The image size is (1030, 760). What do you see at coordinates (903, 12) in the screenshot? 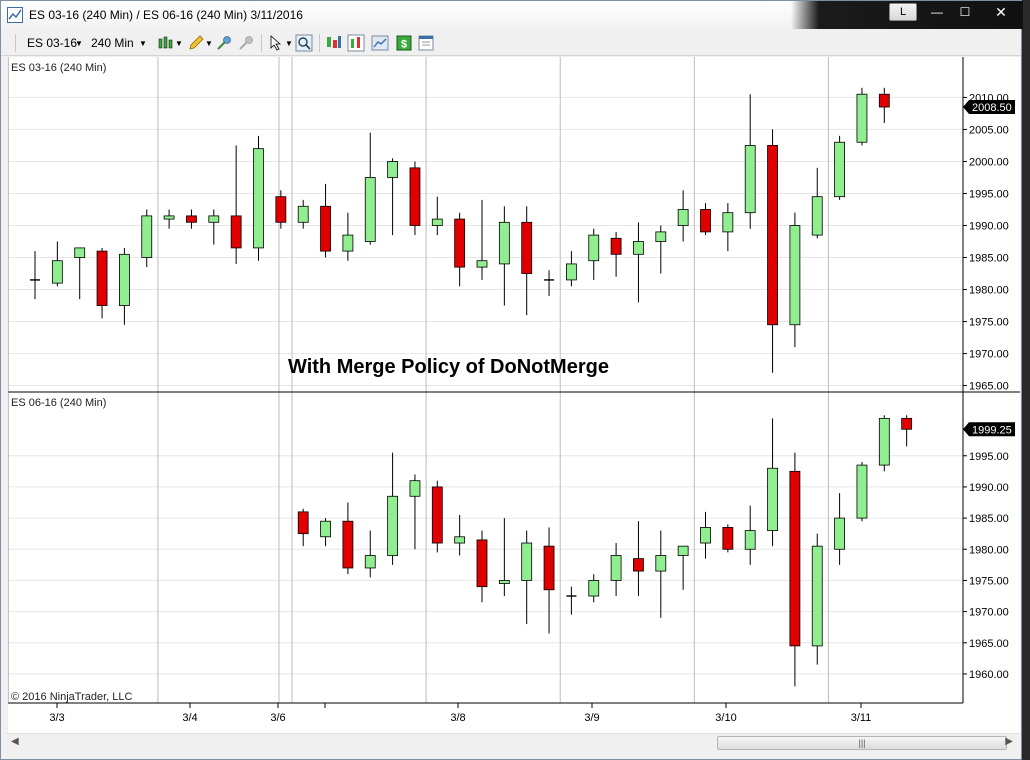
I see `link-button: L` at bounding box center [903, 12].